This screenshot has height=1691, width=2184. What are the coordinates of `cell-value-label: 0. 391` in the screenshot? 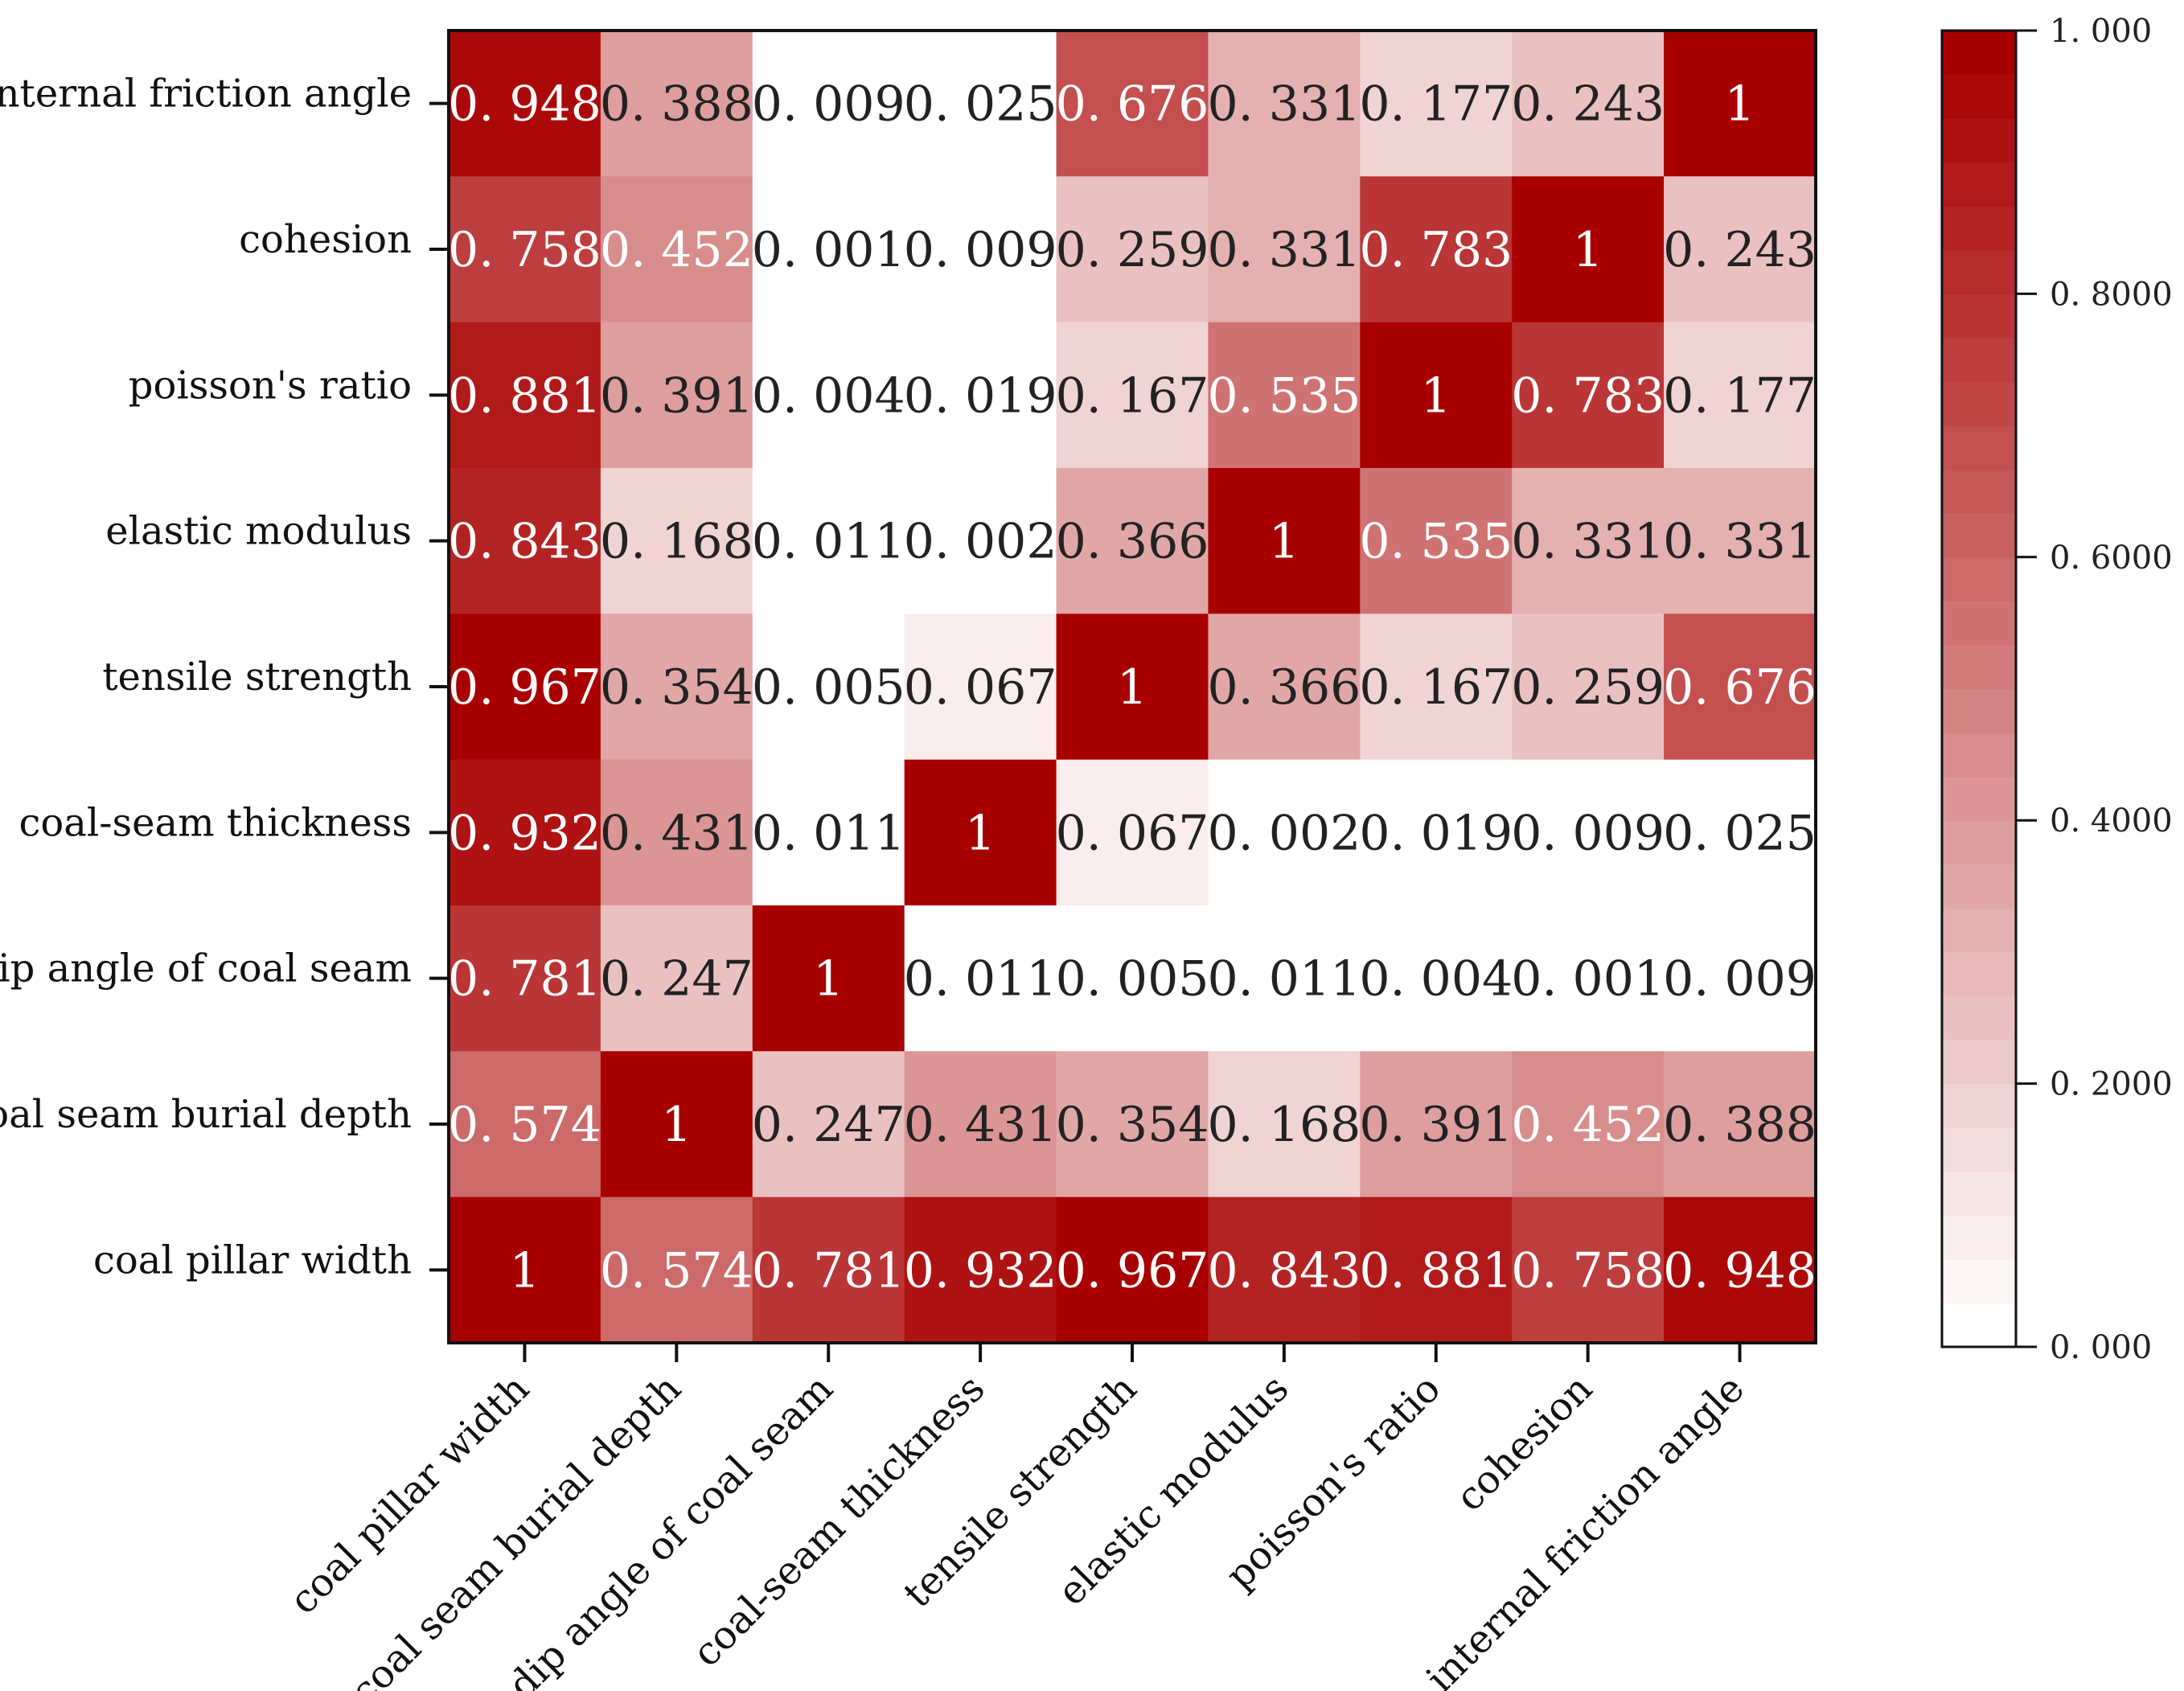 It's located at (676, 395).